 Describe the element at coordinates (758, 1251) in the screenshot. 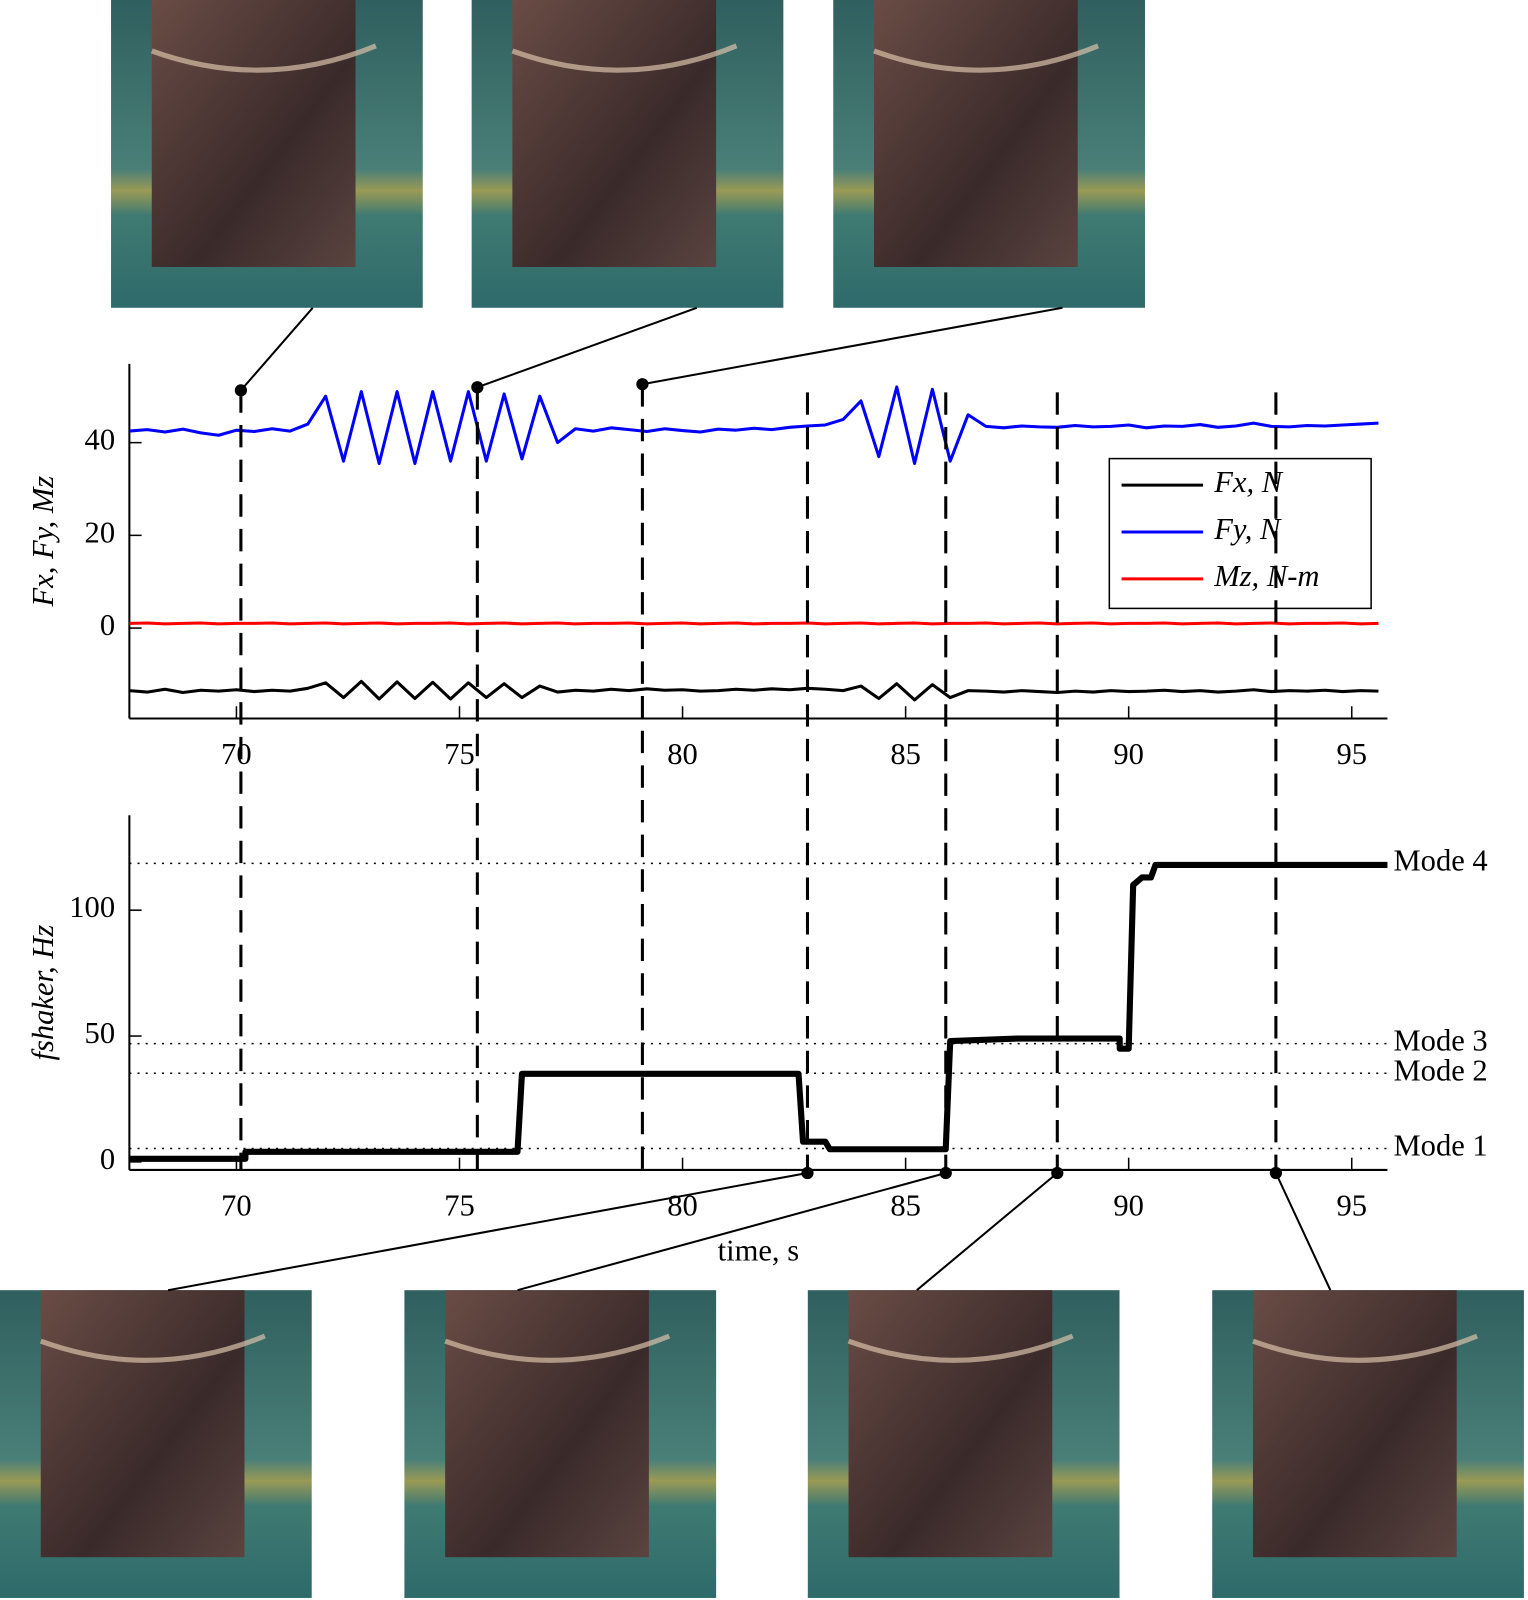

I see `x-axis-label: time, s` at that location.